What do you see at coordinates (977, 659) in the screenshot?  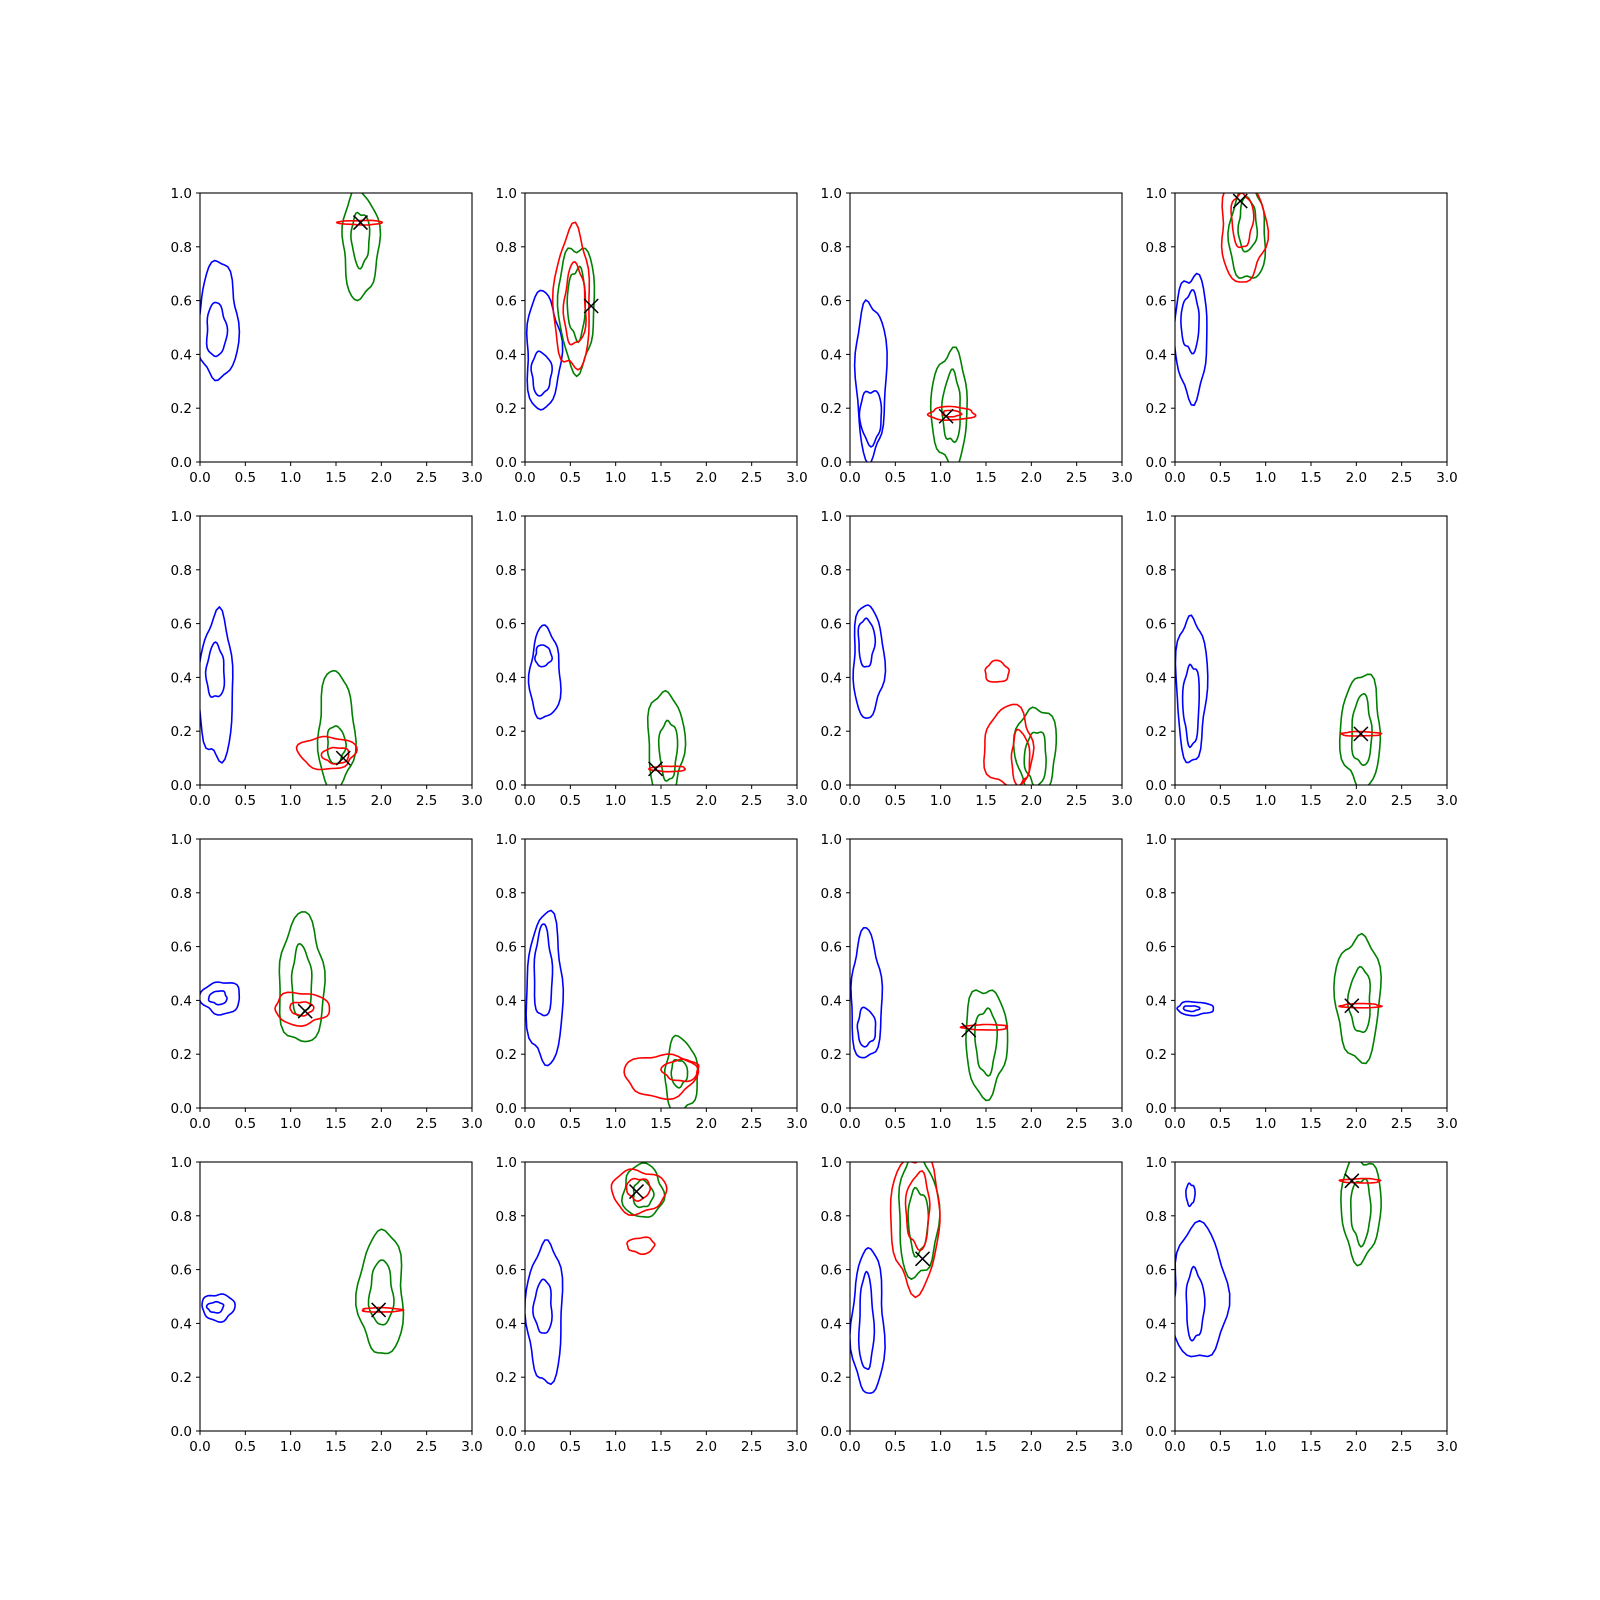 I see `subplot-7: 0.0 0.5 1.0 1.5 2.0 2.5 3.0 0.0 0.2 0.4 0.6 0.8 1.0` at bounding box center [977, 659].